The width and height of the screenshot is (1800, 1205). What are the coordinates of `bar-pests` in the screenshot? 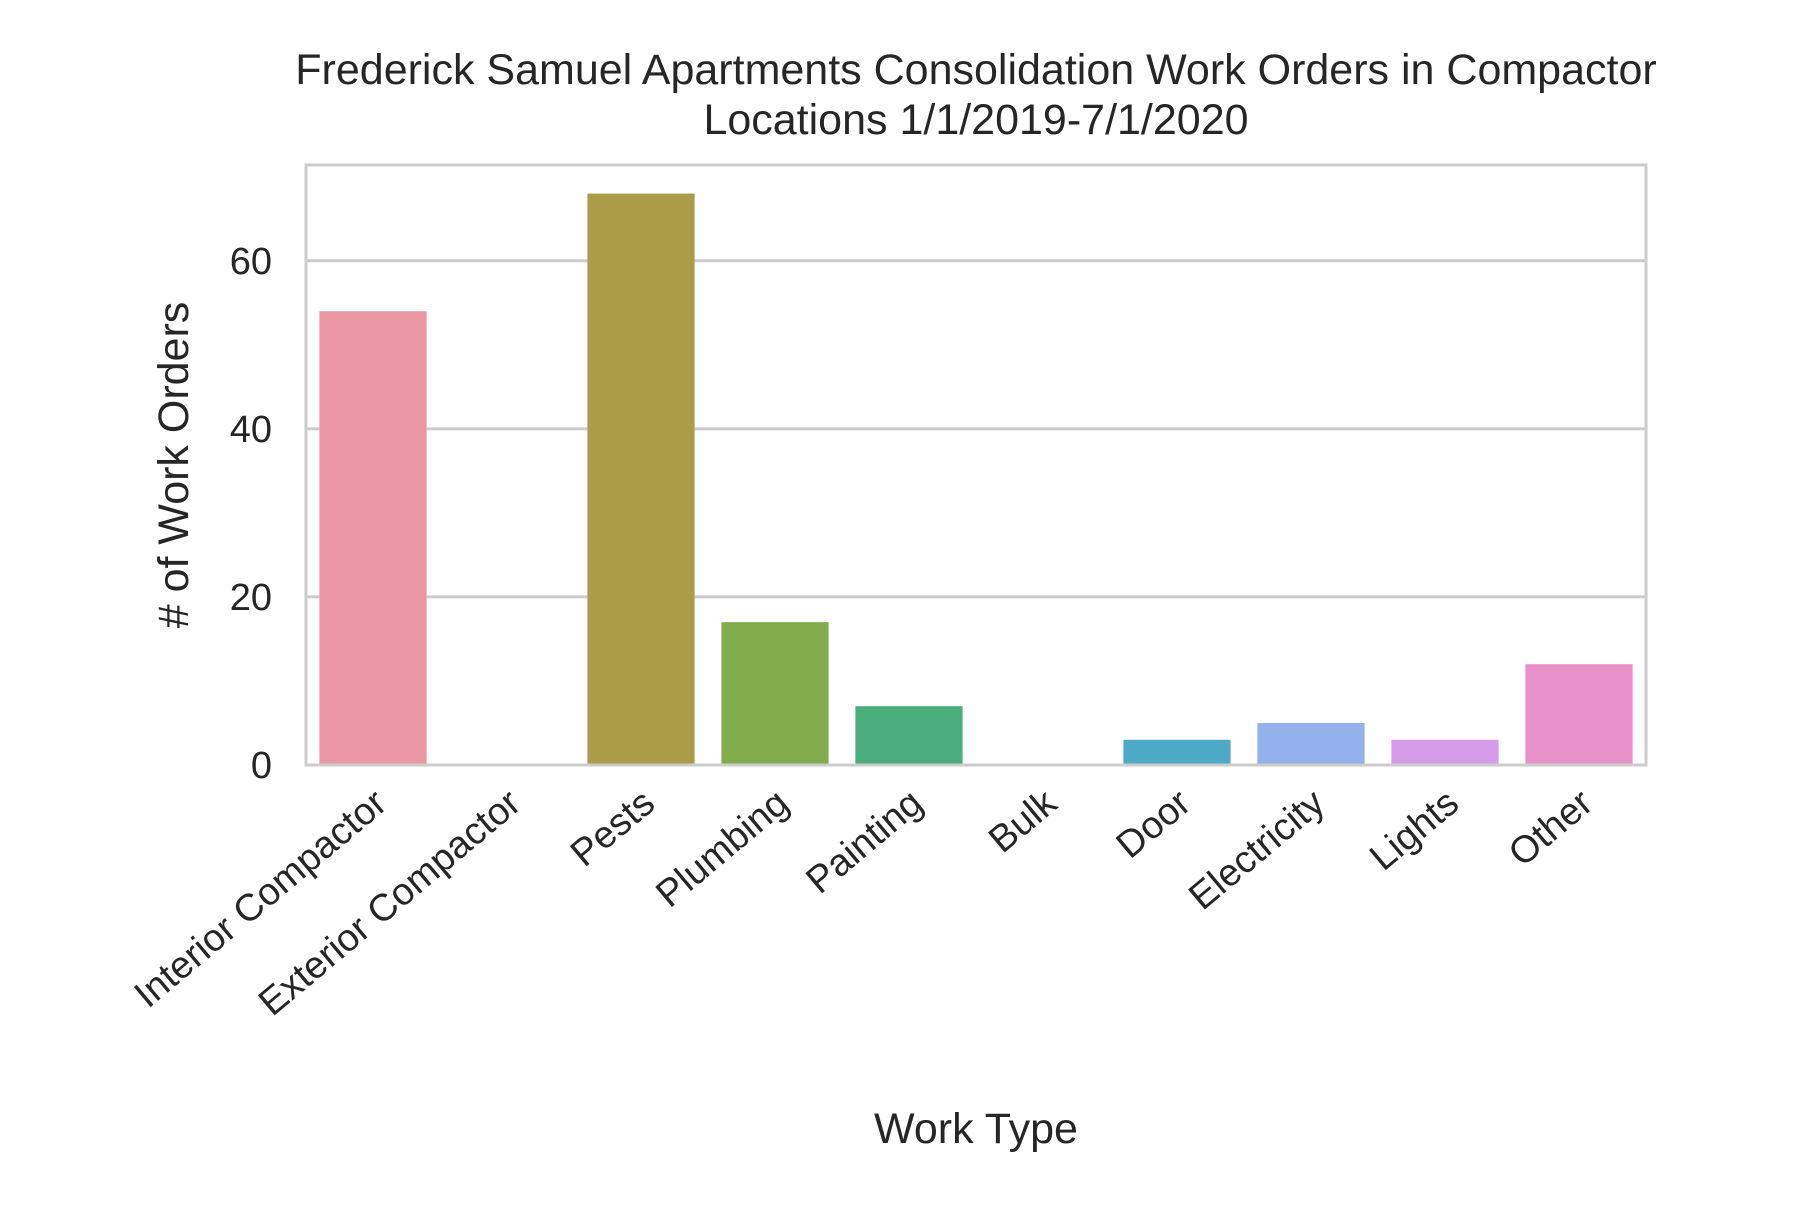 It's located at (641, 479).